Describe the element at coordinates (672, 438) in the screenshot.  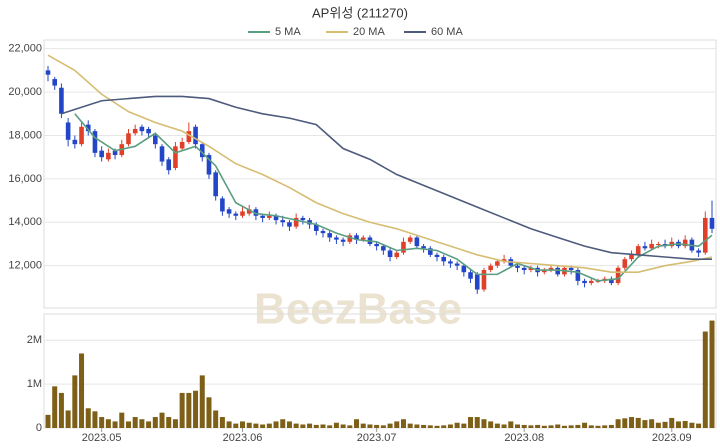
I see `x-tick-label: 2023.09` at that location.